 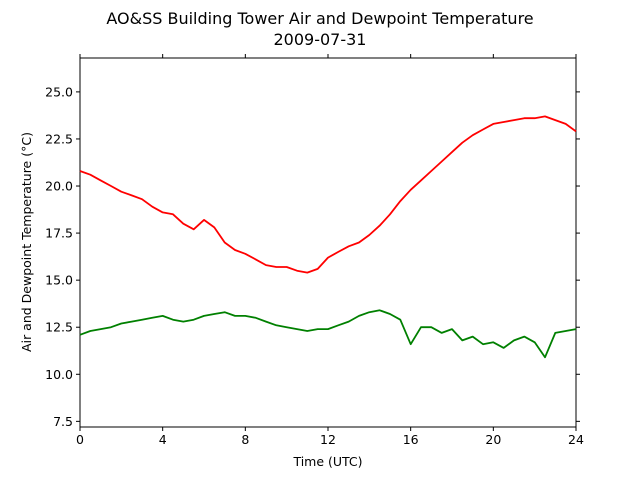 I want to click on x-tick-label: 8, so click(x=245, y=439).